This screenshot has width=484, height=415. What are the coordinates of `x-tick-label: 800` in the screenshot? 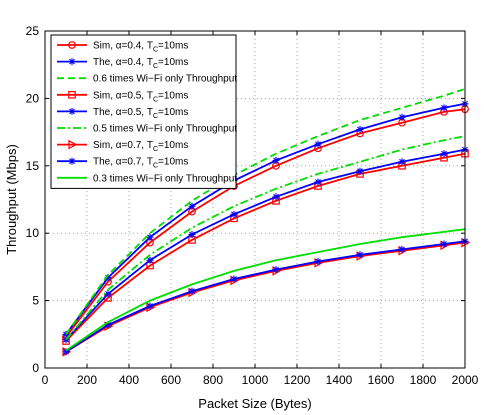 It's located at (213, 380).